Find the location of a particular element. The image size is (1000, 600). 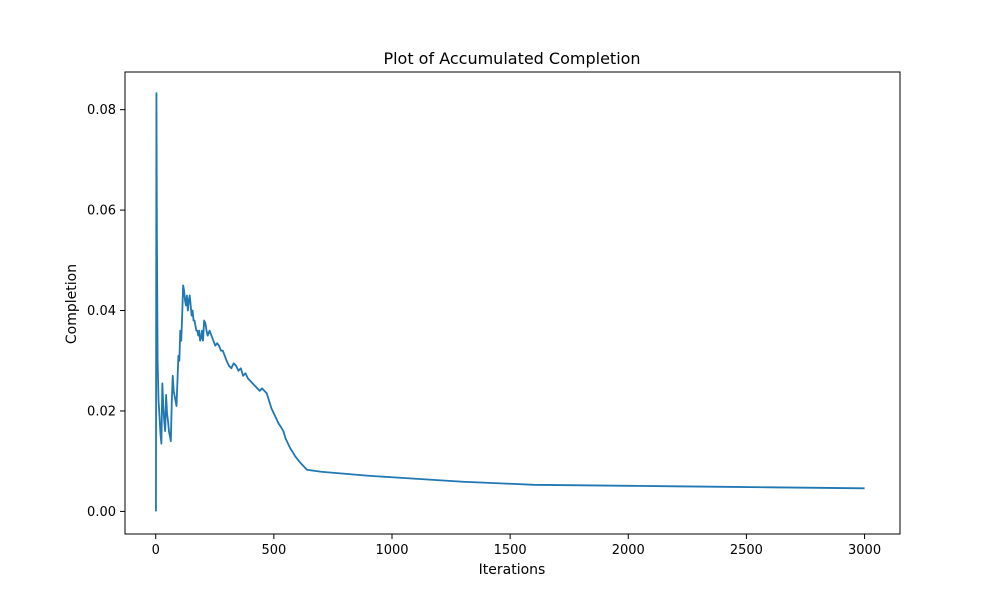

x-axis-label: Iterations is located at coordinates (512, 570).